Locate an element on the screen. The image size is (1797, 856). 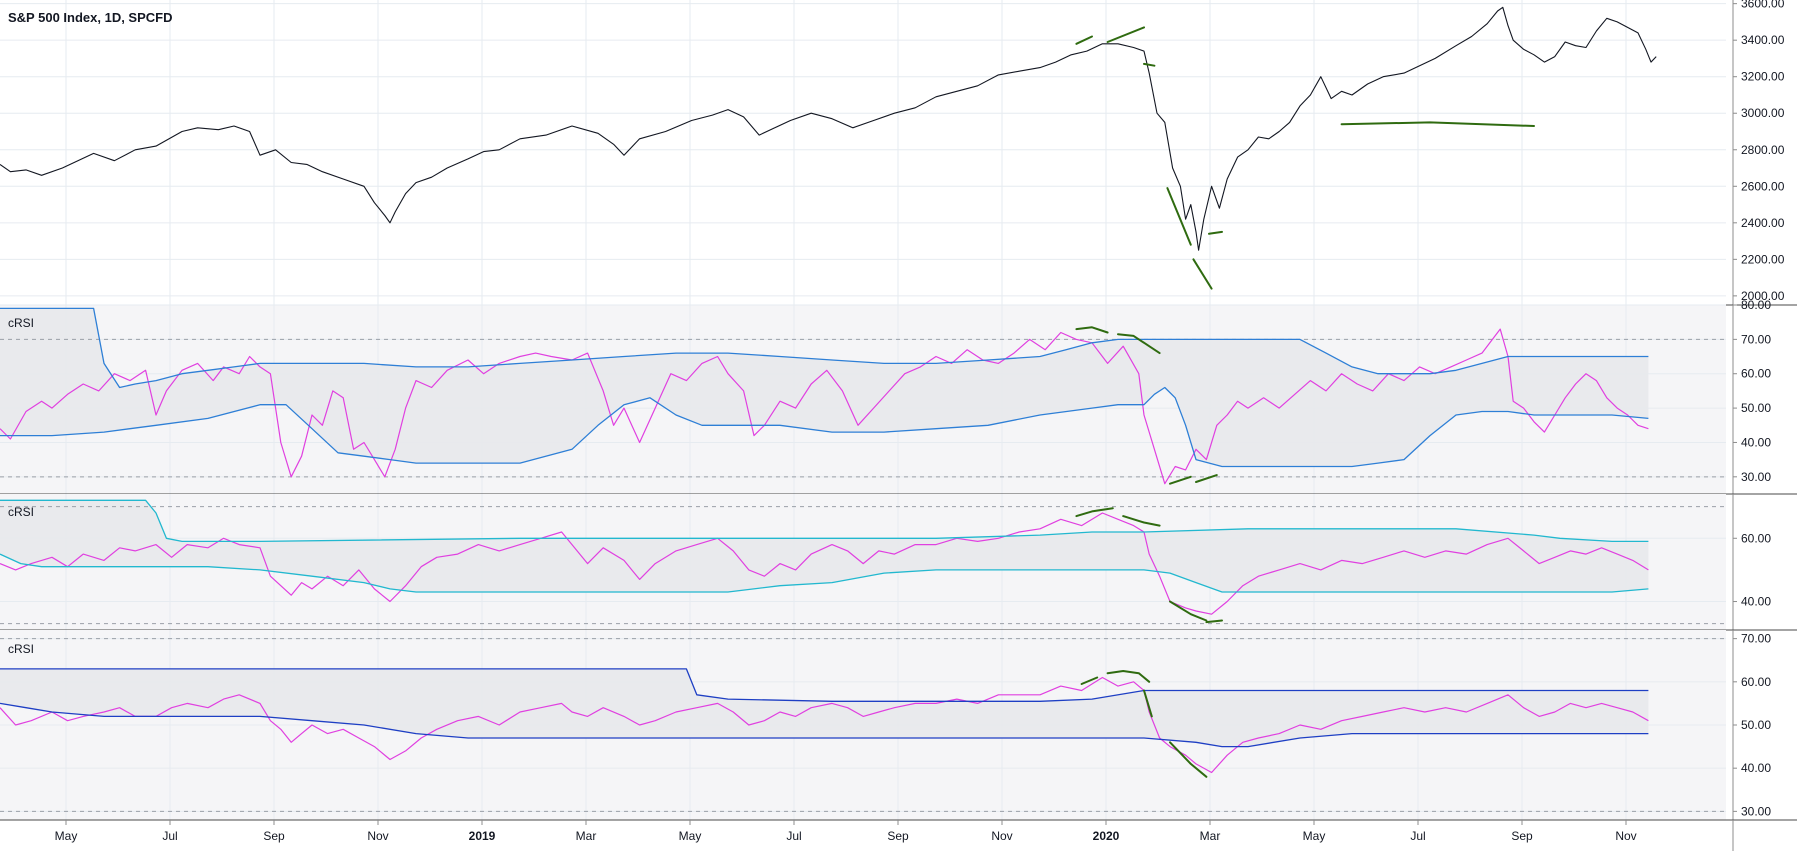
pane-0-ytick-label-3: 2600.00 is located at coordinates (1763, 186).